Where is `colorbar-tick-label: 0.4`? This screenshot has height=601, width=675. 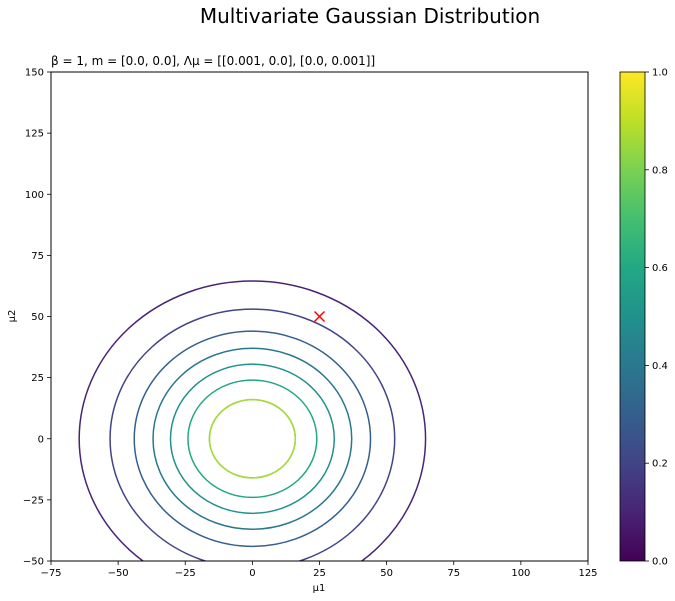 colorbar-tick-label: 0.4 is located at coordinates (660, 366).